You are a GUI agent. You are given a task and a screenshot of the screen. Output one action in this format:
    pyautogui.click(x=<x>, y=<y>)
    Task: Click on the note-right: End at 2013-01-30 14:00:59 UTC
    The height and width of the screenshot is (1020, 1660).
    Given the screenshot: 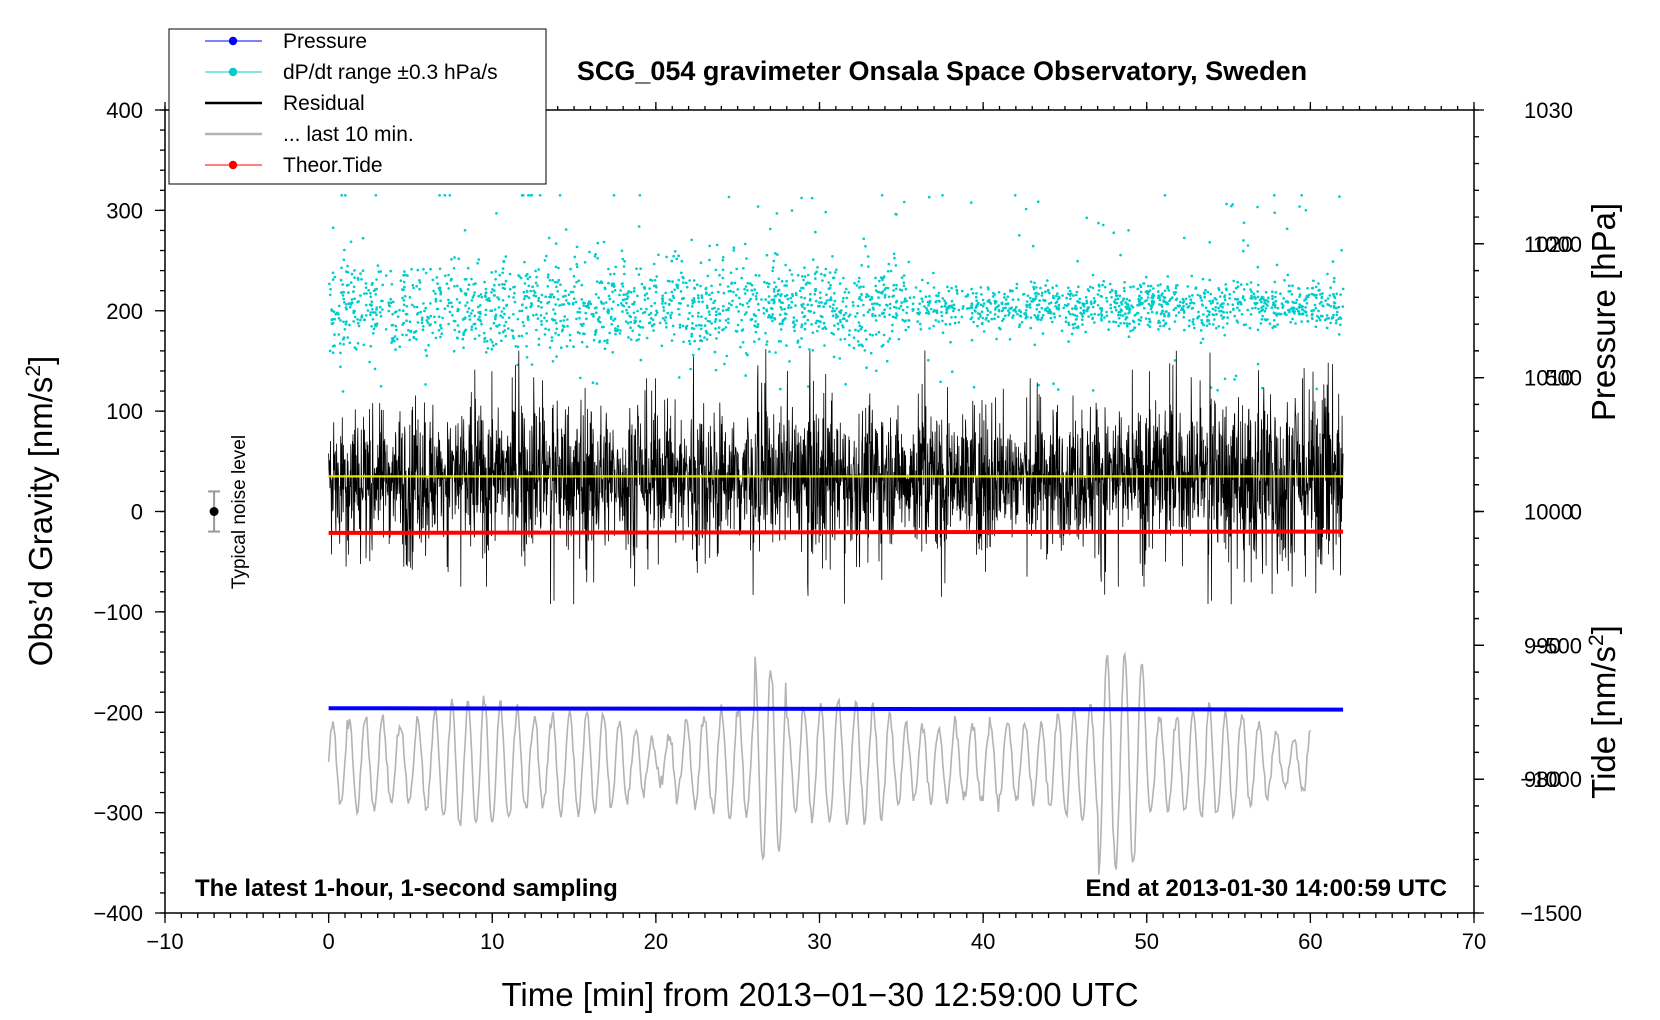 What is the action you would take?
    pyautogui.click(x=1267, y=888)
    